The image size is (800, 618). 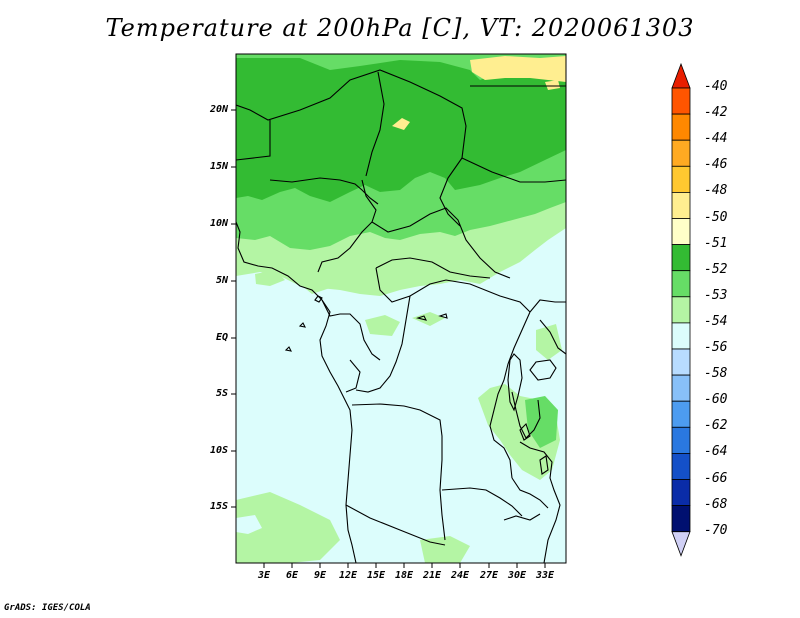 What do you see at coordinates (716, 452) in the screenshot?
I see `colorbar-label: -64` at bounding box center [716, 452].